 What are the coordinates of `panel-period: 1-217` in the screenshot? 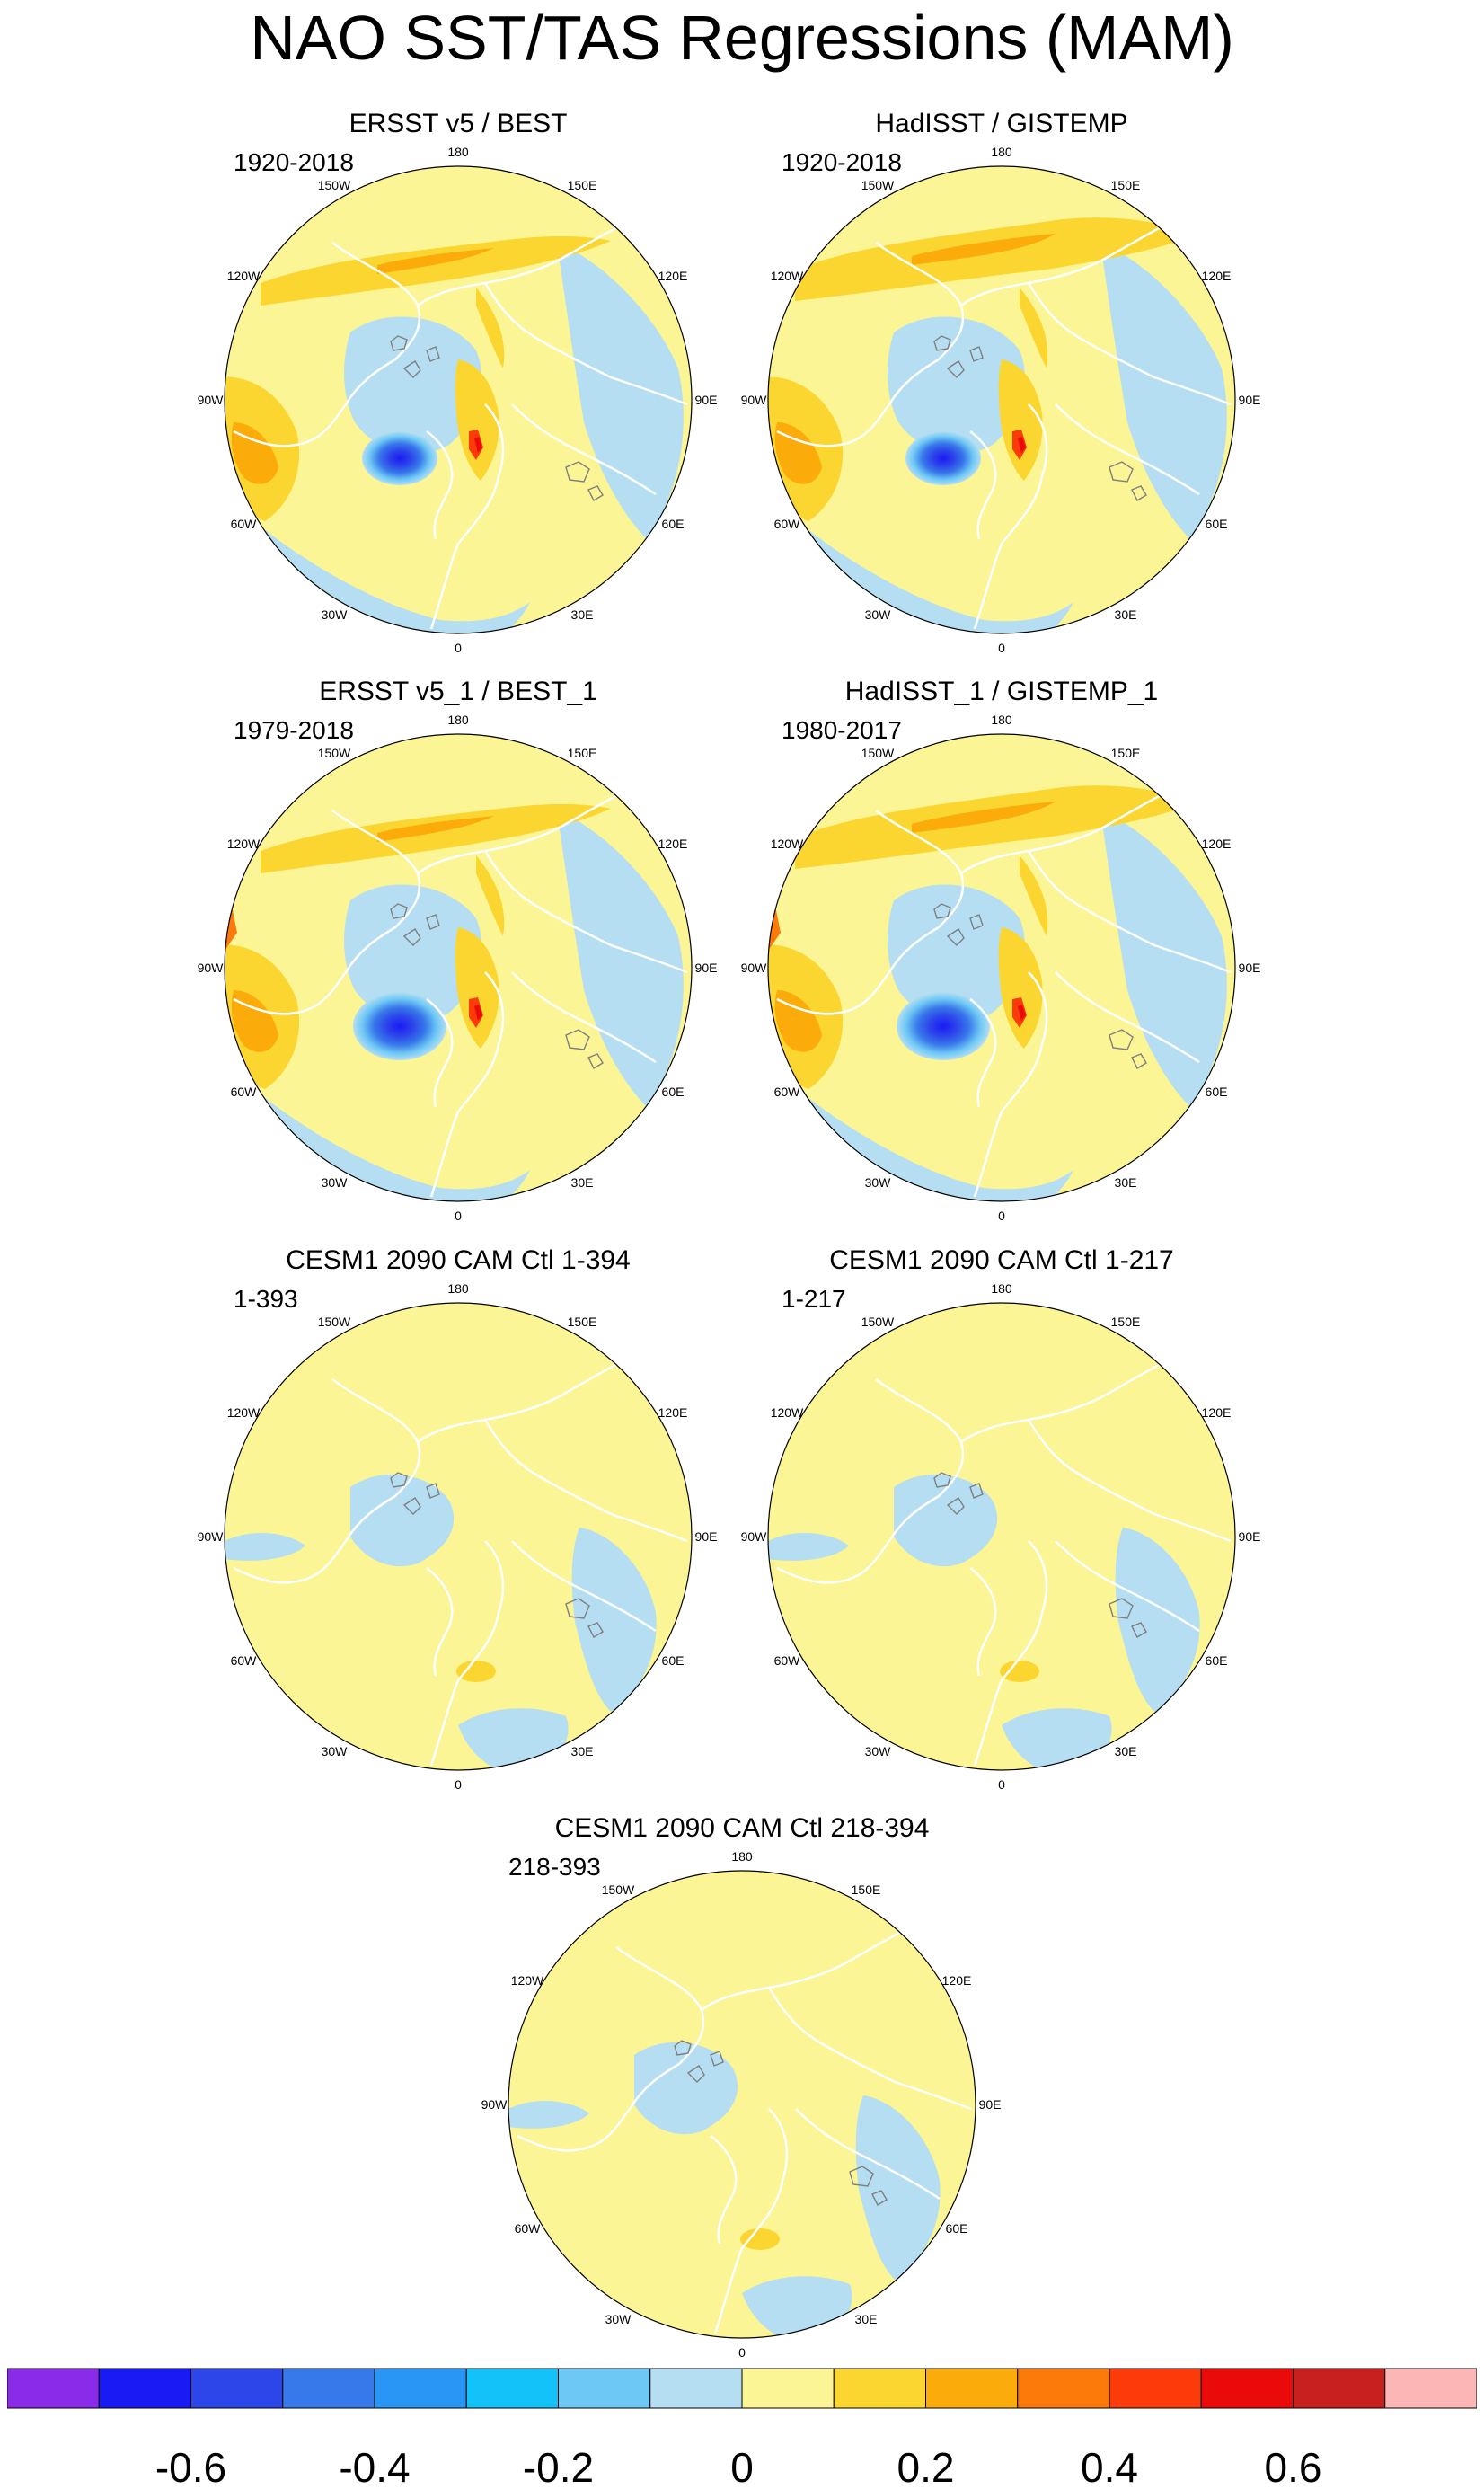 It's located at (814, 1299).